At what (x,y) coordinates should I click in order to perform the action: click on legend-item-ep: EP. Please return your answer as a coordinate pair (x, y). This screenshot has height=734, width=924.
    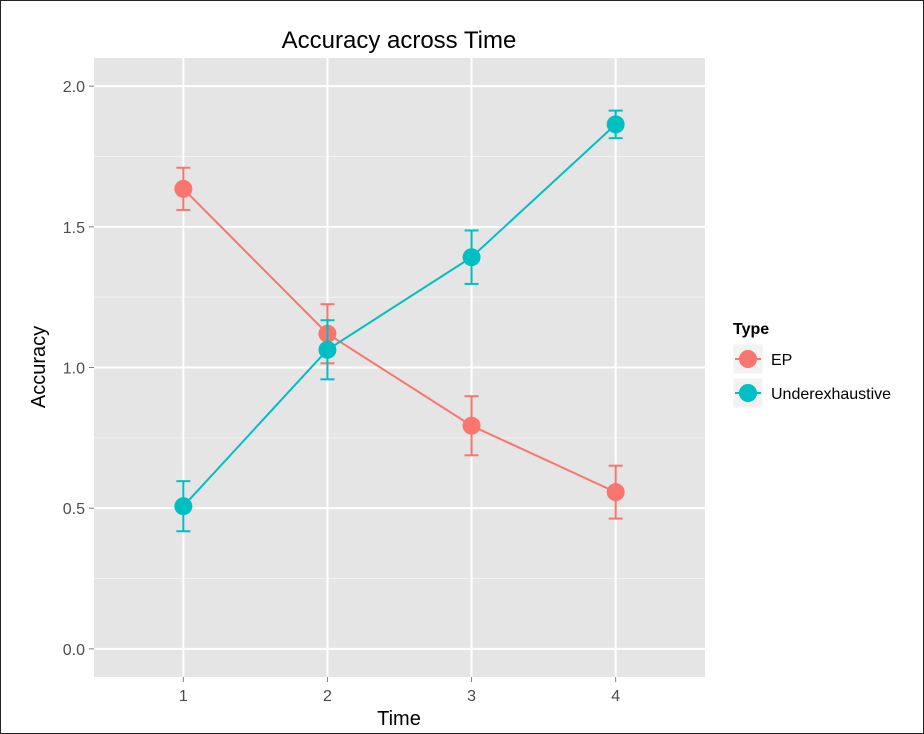
    Looking at the image, I should click on (762, 359).